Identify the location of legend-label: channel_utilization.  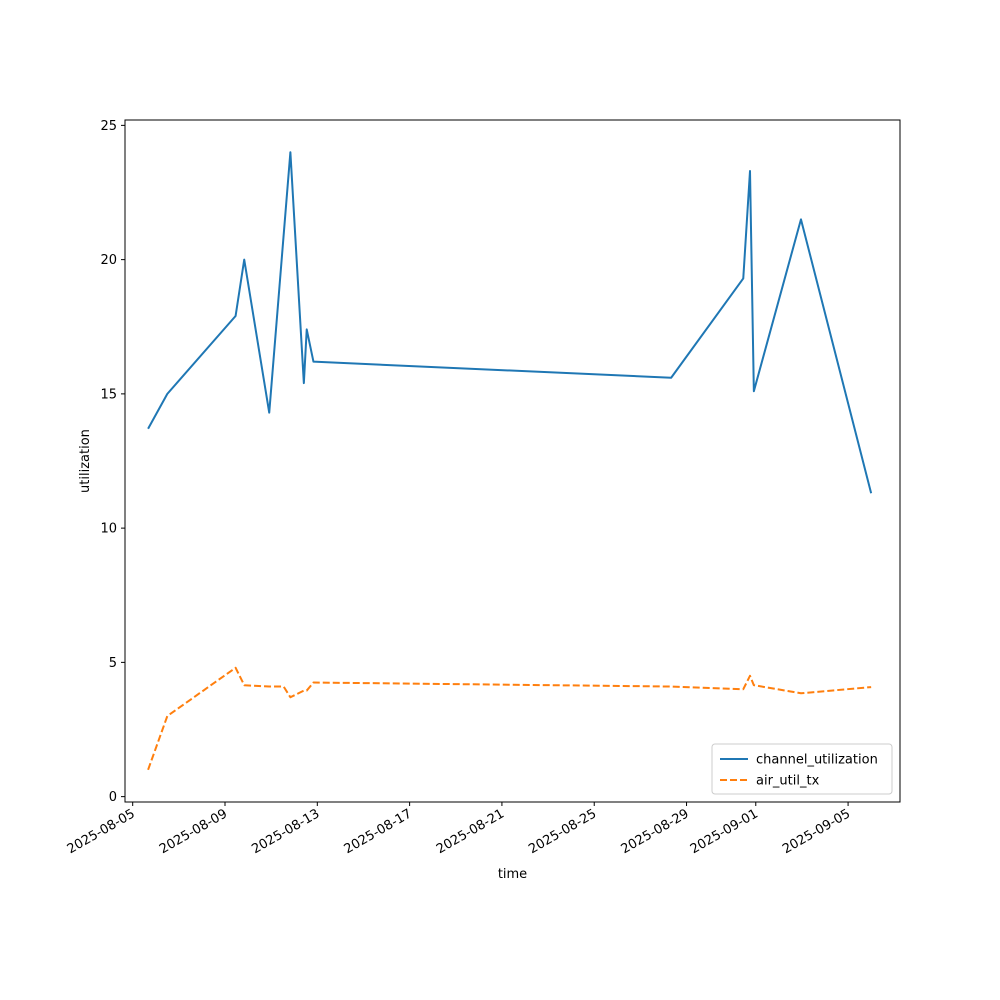
(817, 760).